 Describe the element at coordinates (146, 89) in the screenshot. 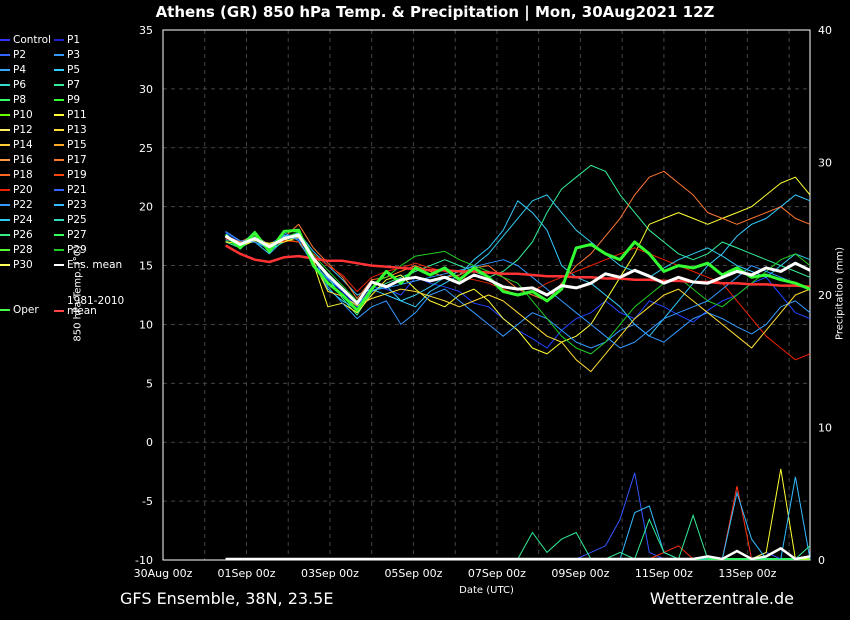

I see `y-tick-label: 30` at that location.